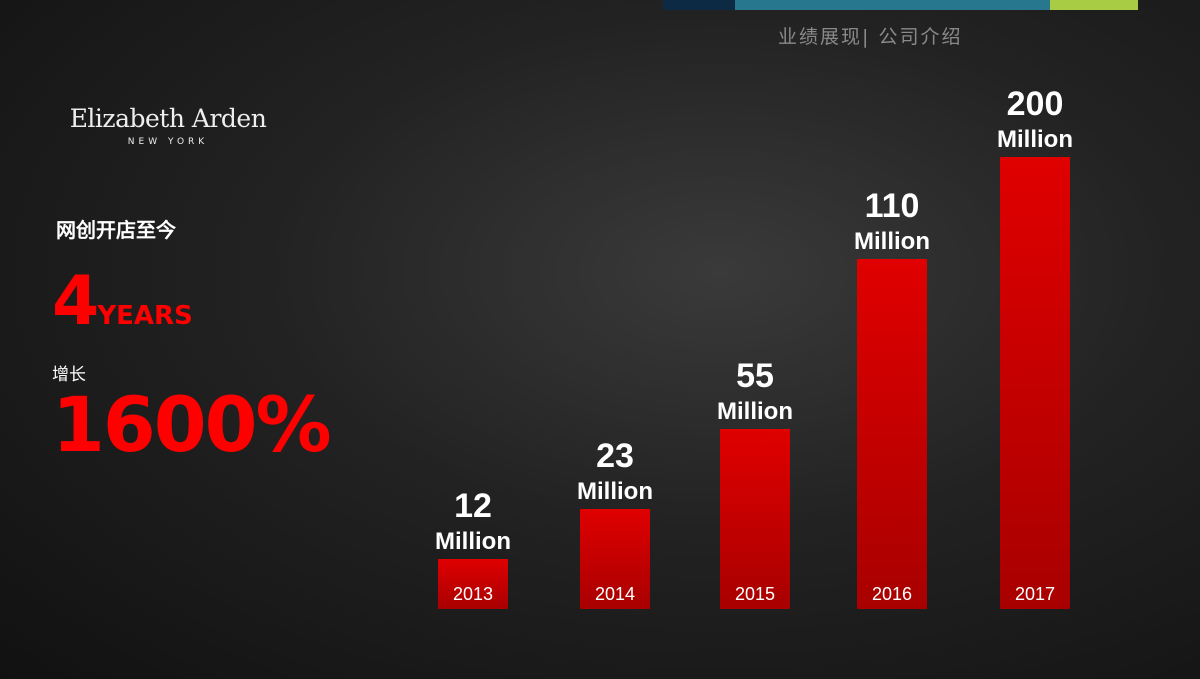 This screenshot has height=679, width=1200. What do you see at coordinates (892, 206) in the screenshot?
I see `value-label: 110` at bounding box center [892, 206].